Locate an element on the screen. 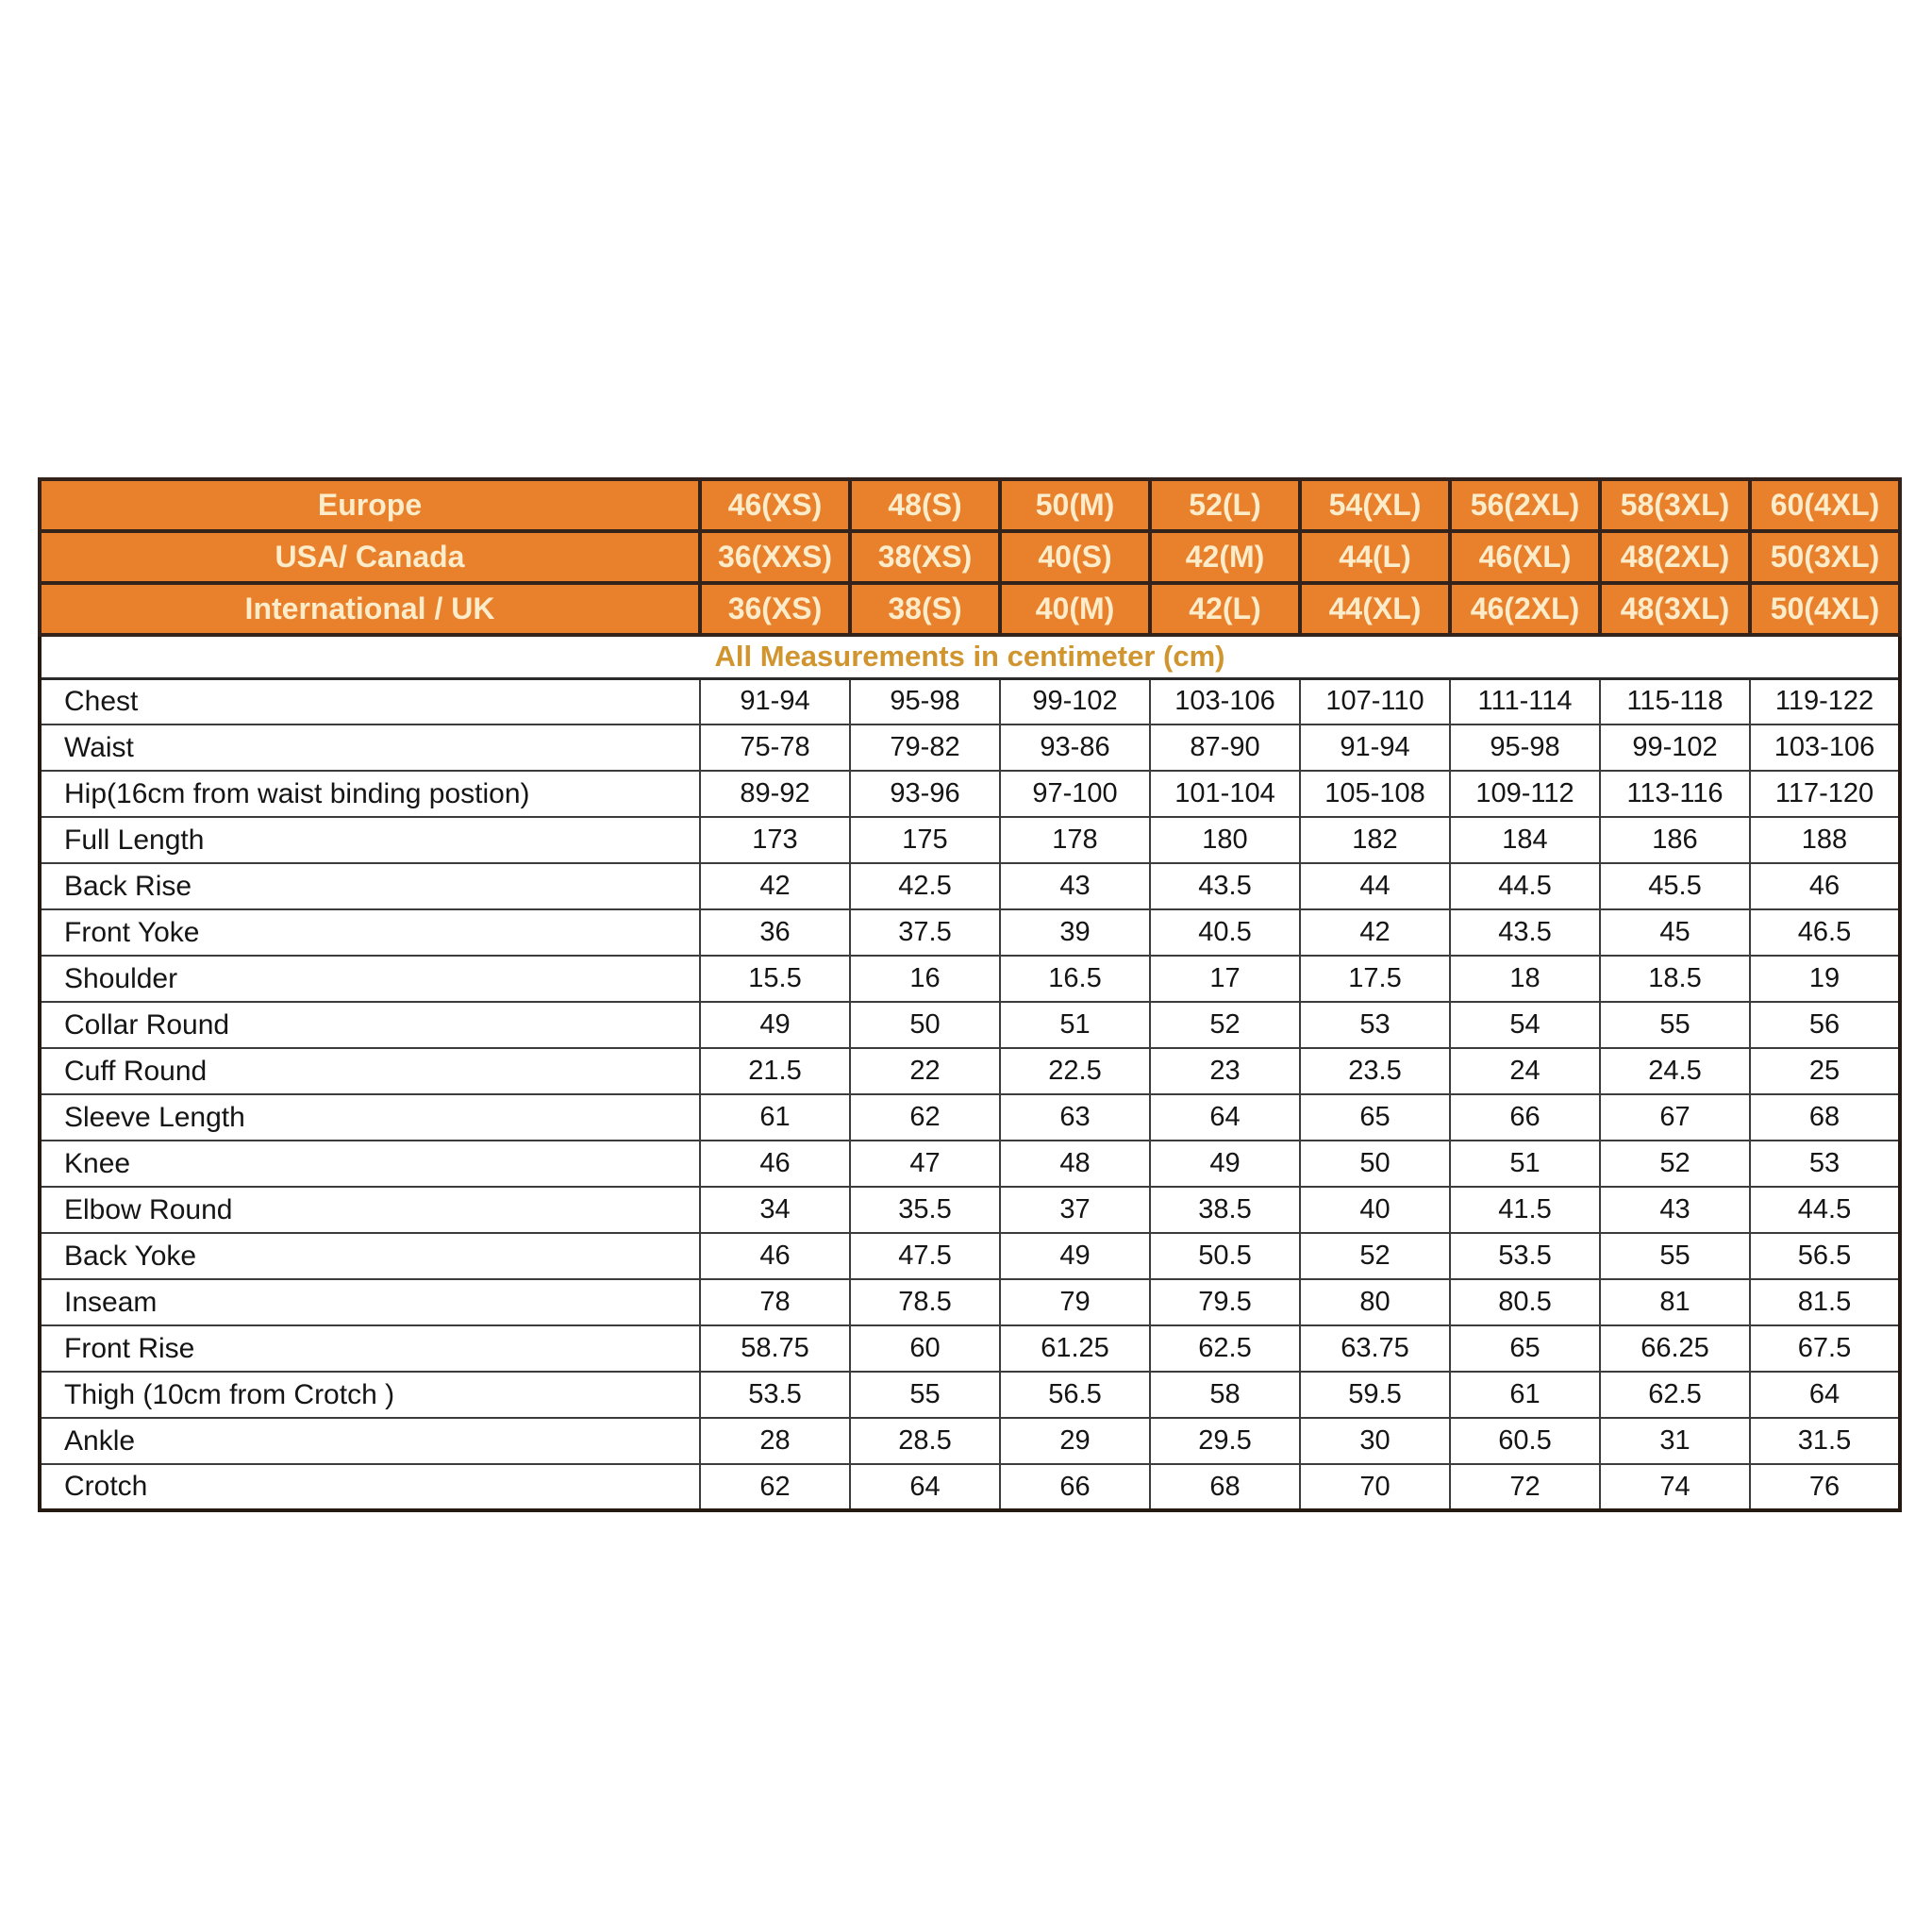  measurement-label-cell: Chest is located at coordinates (370, 701).